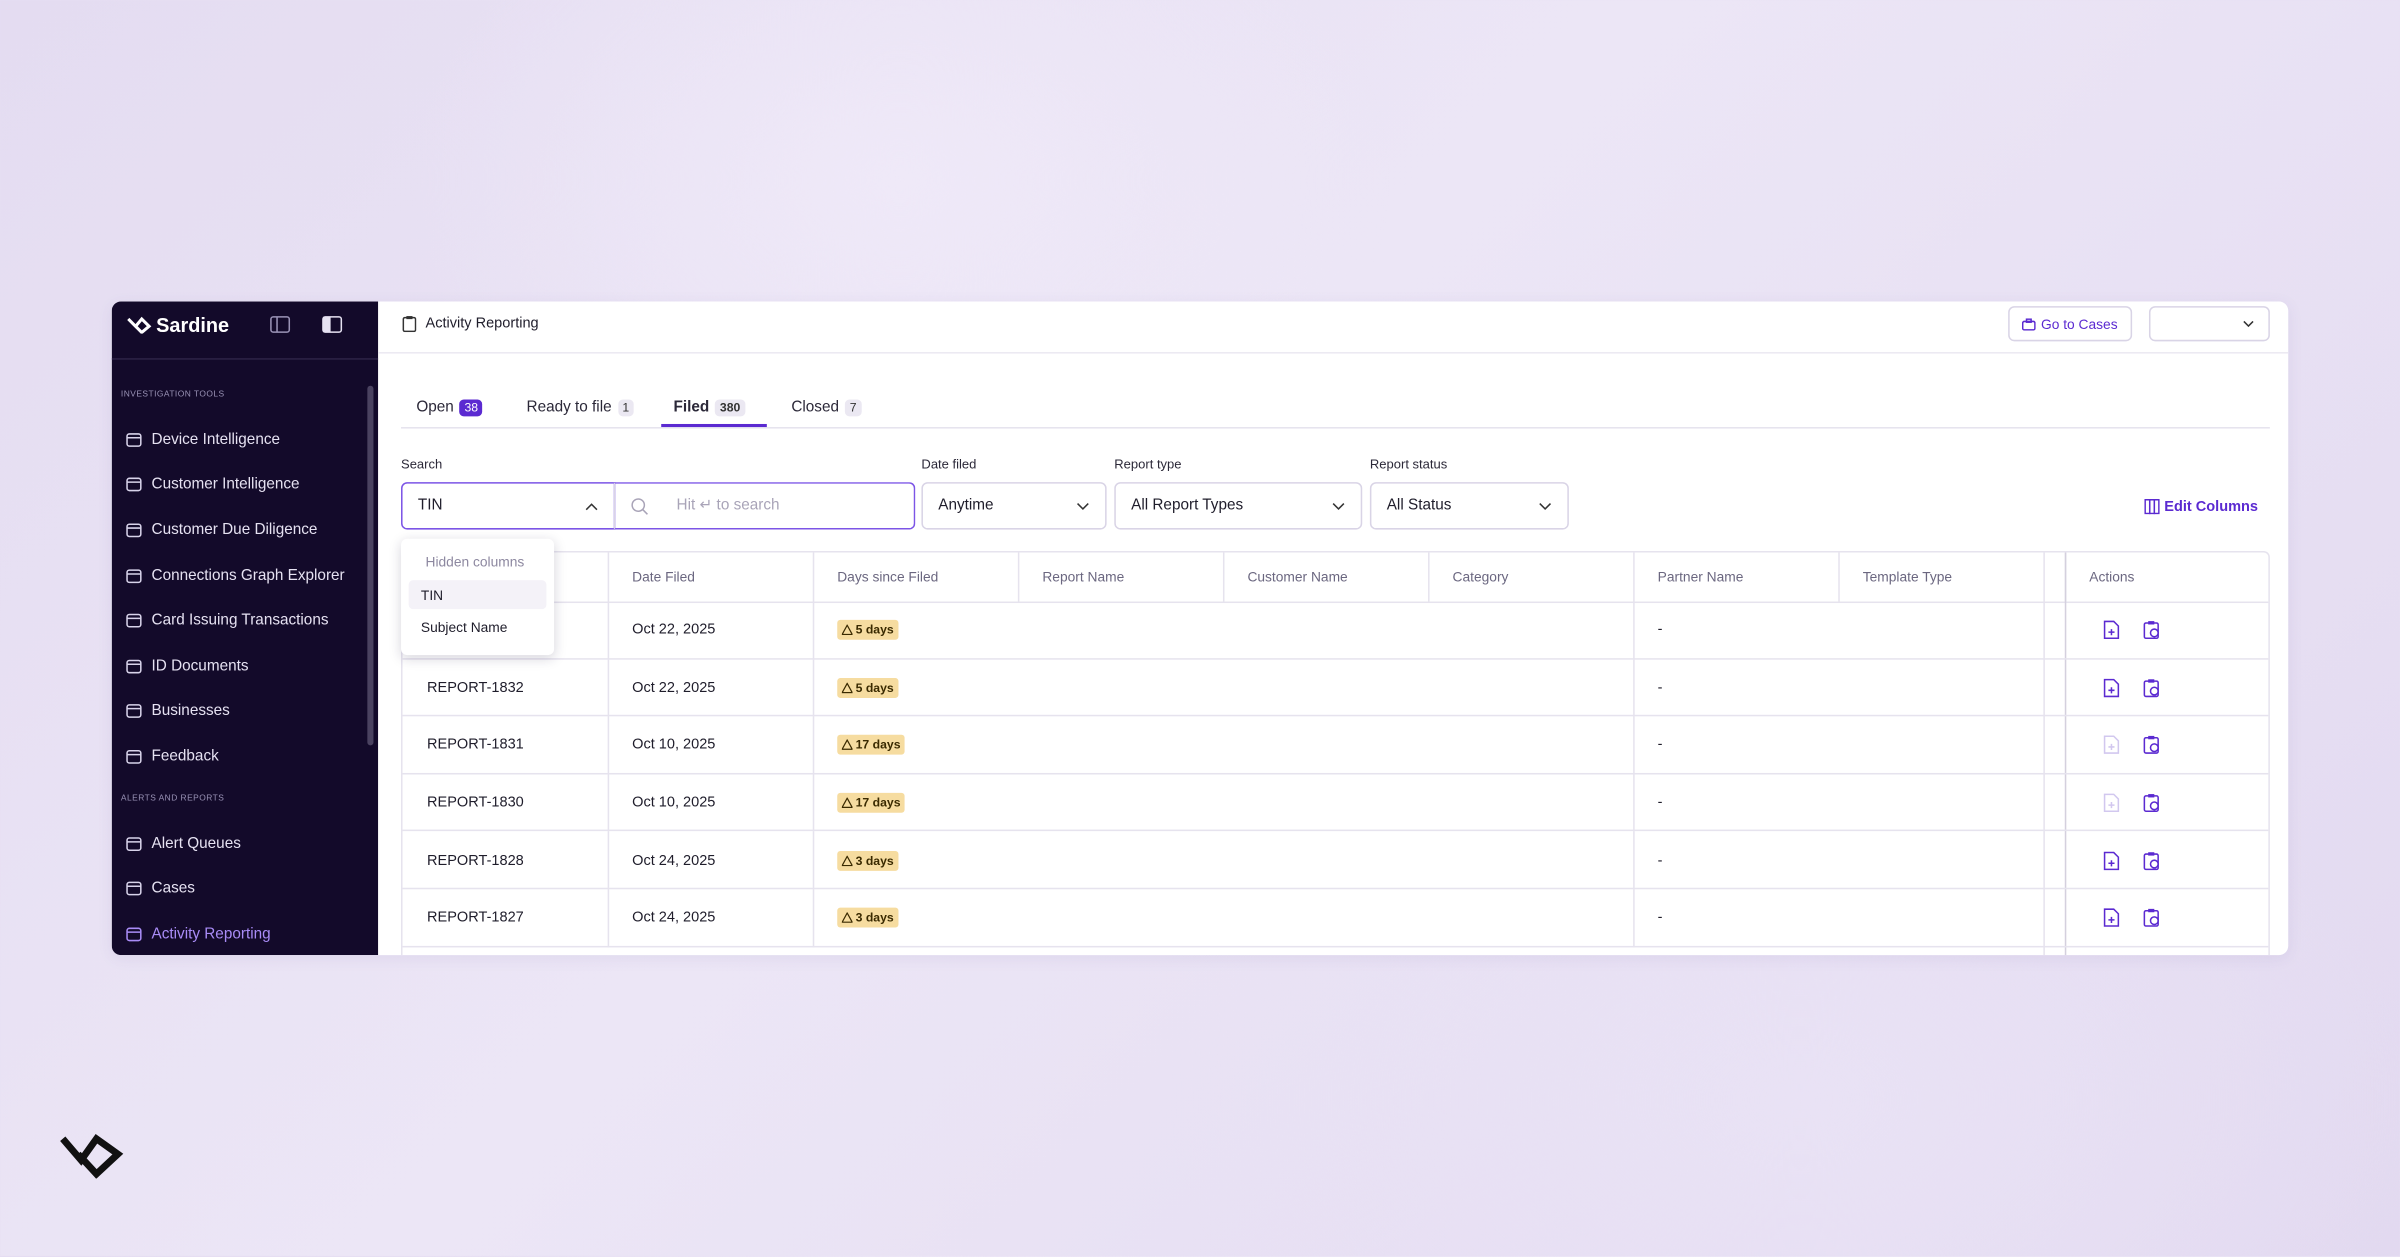 The height and width of the screenshot is (1257, 2400). I want to click on column-header: Template Type, so click(1907, 577).